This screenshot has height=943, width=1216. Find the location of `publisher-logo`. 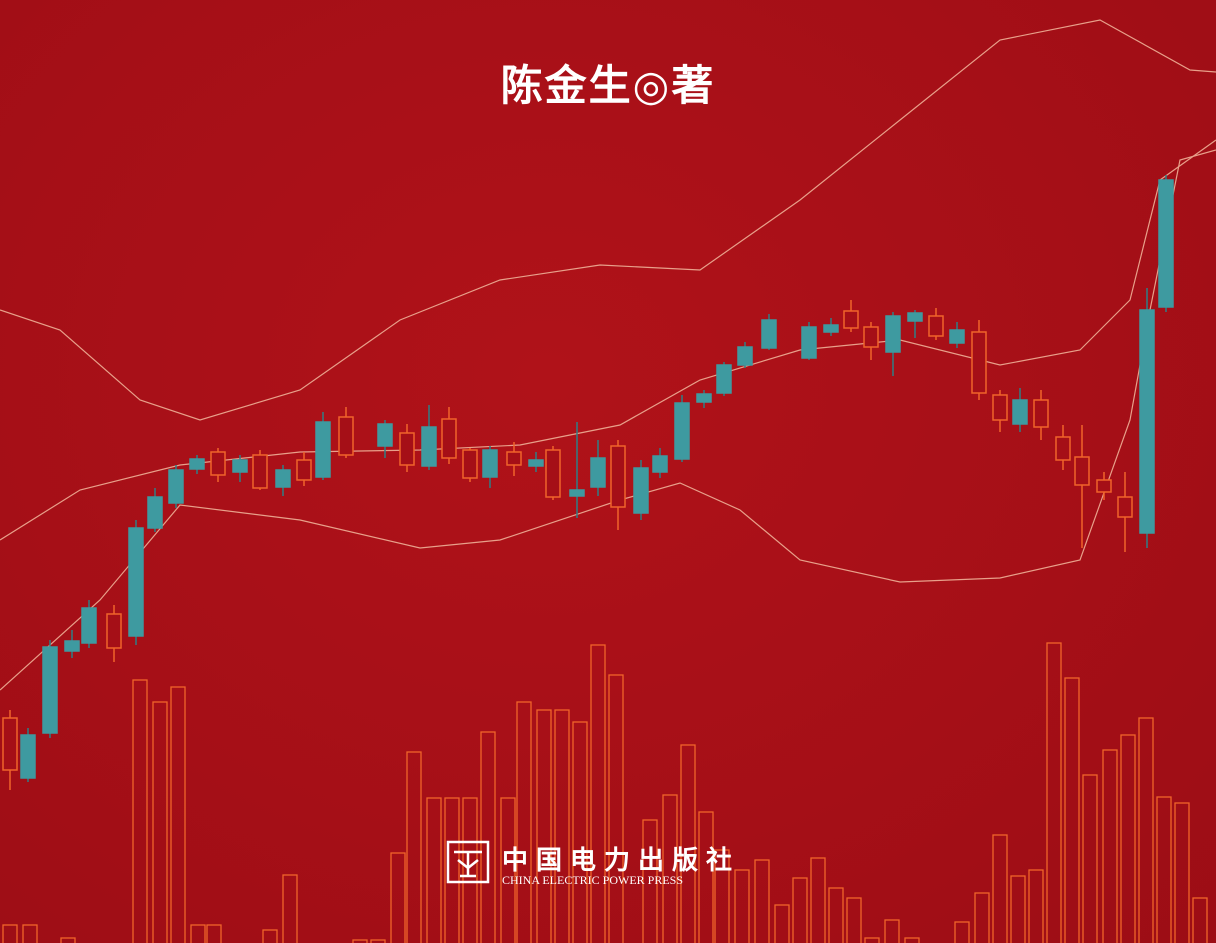

publisher-logo is located at coordinates (468, 862).